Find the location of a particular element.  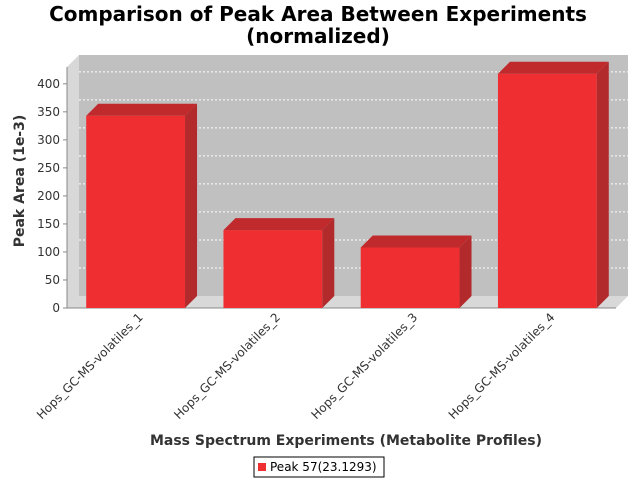

y-tick-label: 0 is located at coordinates (56, 308).